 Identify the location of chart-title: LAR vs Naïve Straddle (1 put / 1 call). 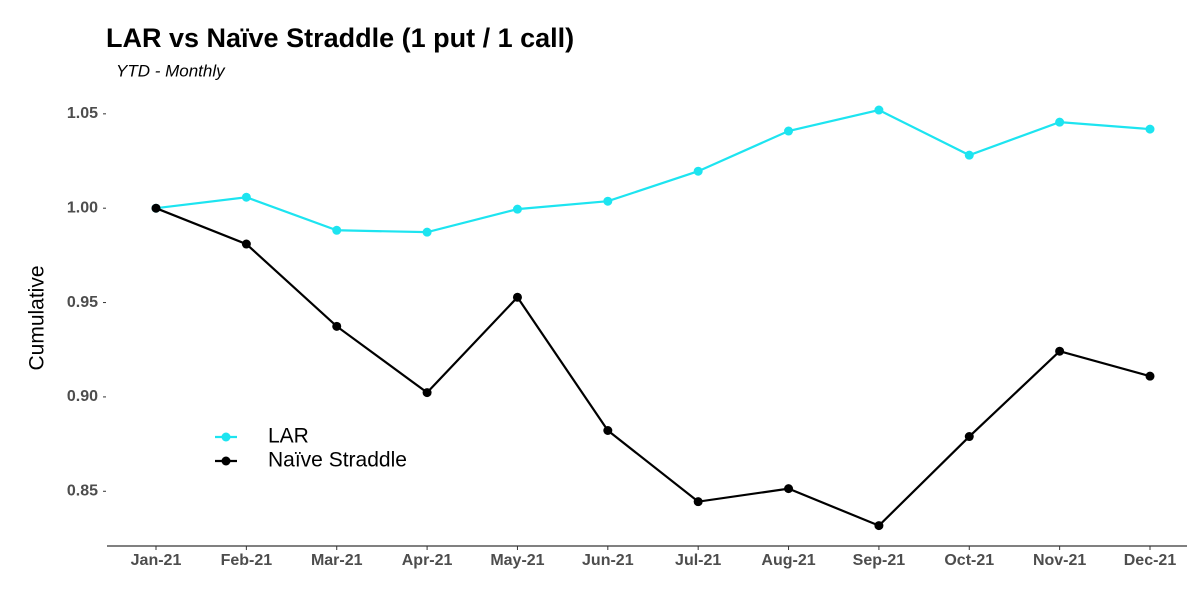
(340, 38).